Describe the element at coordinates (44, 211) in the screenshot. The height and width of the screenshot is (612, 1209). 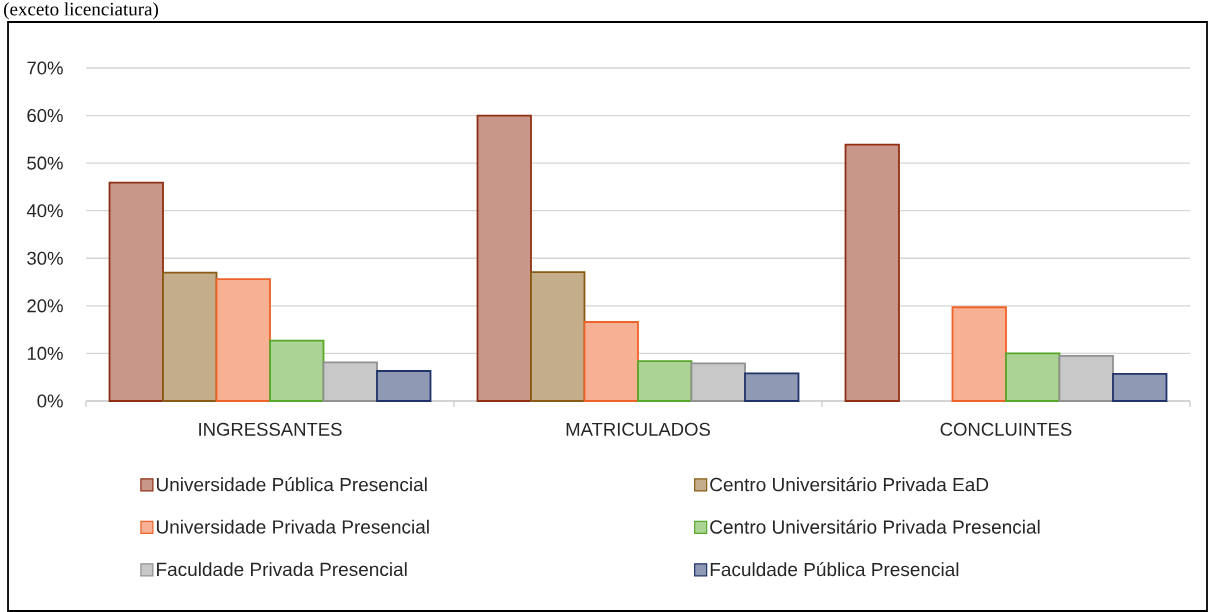
I see `y-tick-label: 40%` at that location.